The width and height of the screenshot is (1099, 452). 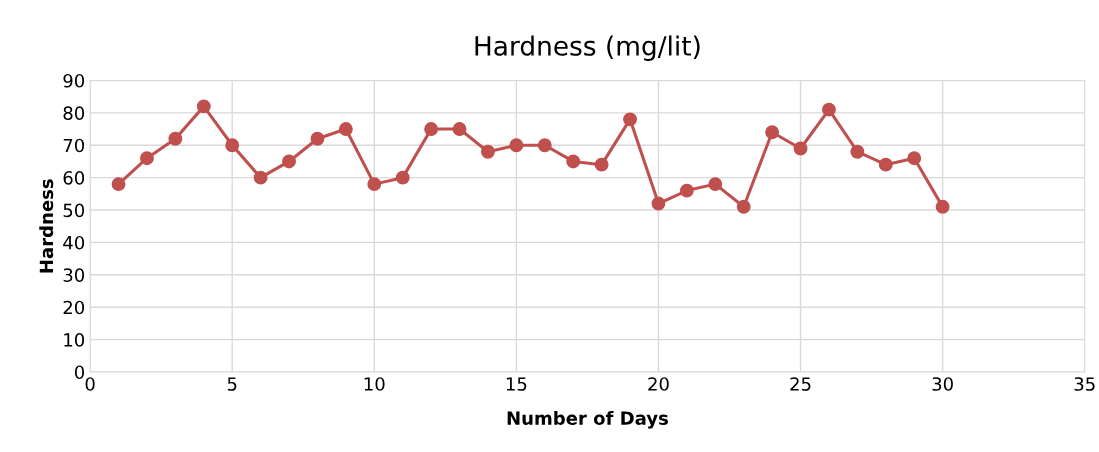 What do you see at coordinates (74, 340) in the screenshot?
I see `y-tick-label: 10` at bounding box center [74, 340].